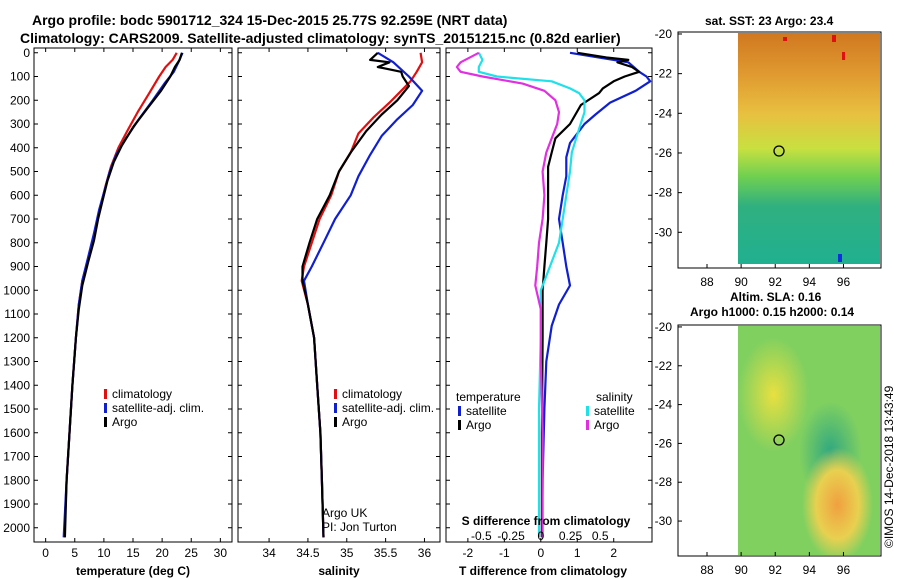  Describe the element at coordinates (20, 148) in the screenshot. I see `y-tick-label: 400` at that location.